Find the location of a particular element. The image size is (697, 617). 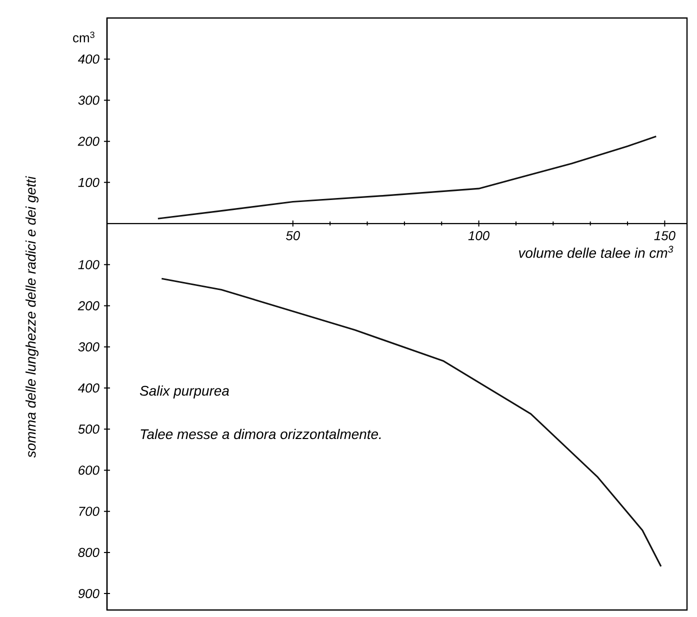

annotation: Salix purpurea is located at coordinates (184, 391).